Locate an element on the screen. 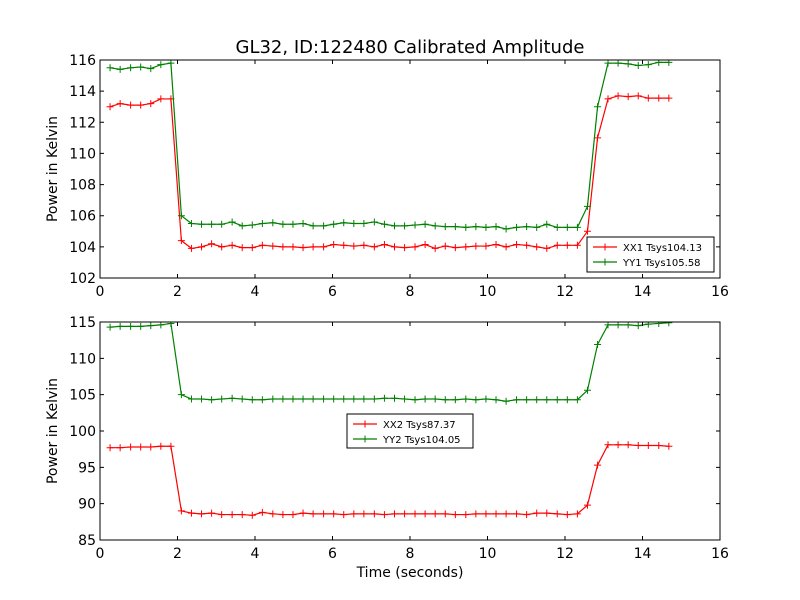 Image resolution: width=800 pixels, height=600 pixels. legend-label: XX1 Tsys104.13 is located at coordinates (662, 248).